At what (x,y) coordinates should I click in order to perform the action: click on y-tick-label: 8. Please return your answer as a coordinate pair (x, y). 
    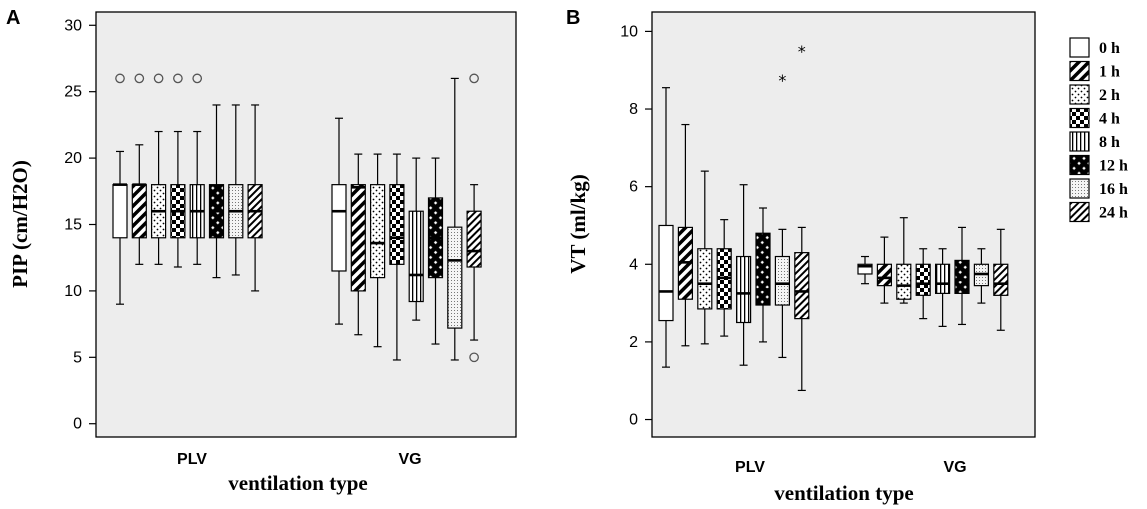
    Looking at the image, I should click on (633, 109).